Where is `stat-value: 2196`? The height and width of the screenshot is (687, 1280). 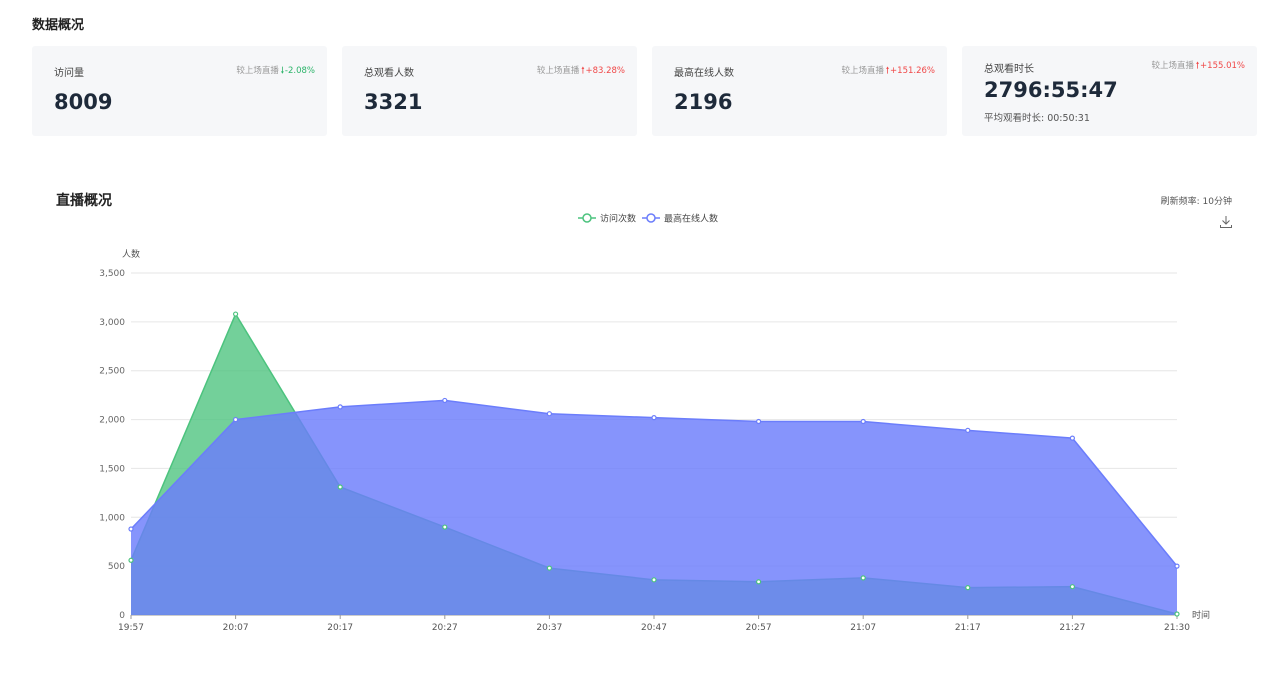
stat-value: 2196 is located at coordinates (703, 102).